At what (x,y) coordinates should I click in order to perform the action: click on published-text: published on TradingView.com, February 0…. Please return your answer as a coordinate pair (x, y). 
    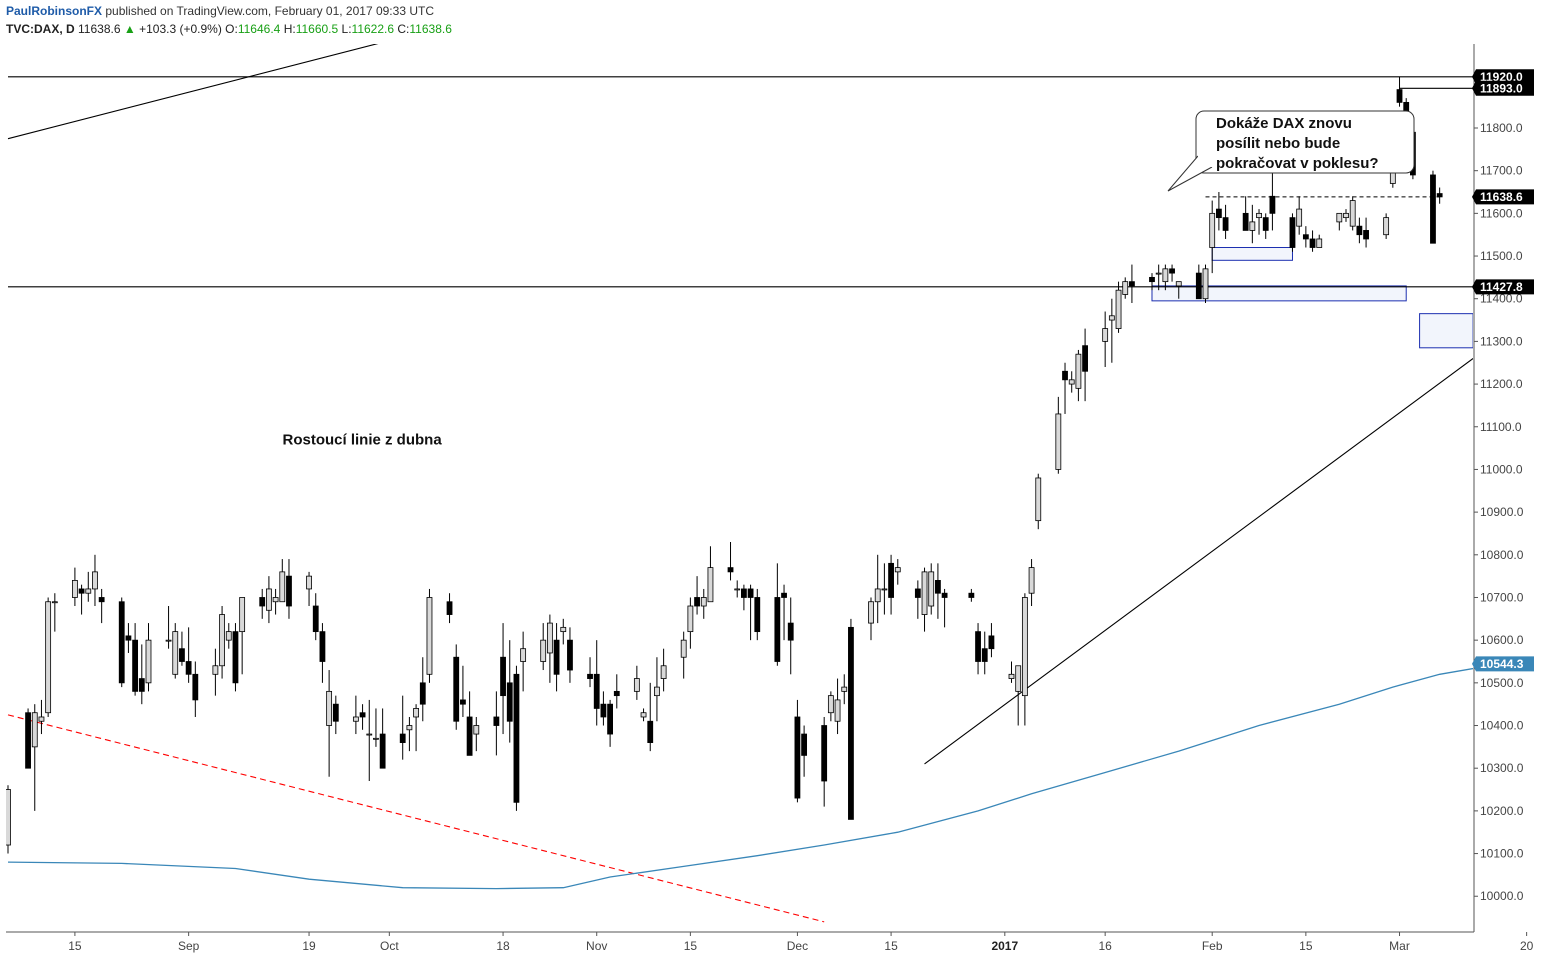
    Looking at the image, I should click on (269, 11).